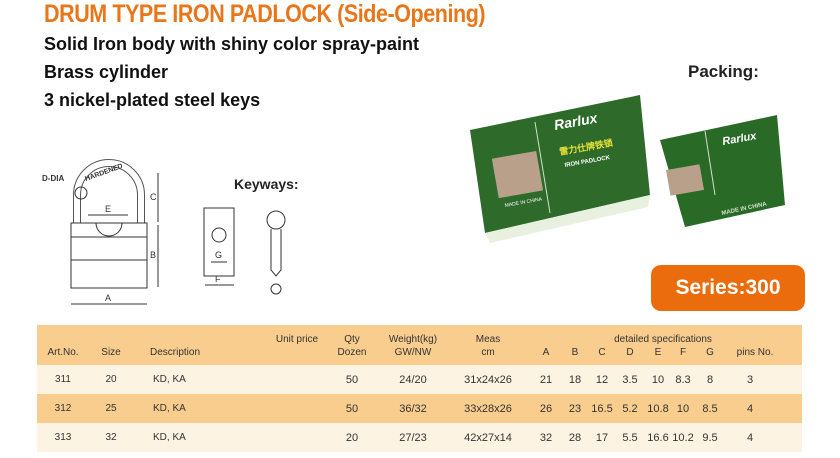  Describe the element at coordinates (106, 72) in the screenshot. I see `feature-2: Brass cylinder` at that location.